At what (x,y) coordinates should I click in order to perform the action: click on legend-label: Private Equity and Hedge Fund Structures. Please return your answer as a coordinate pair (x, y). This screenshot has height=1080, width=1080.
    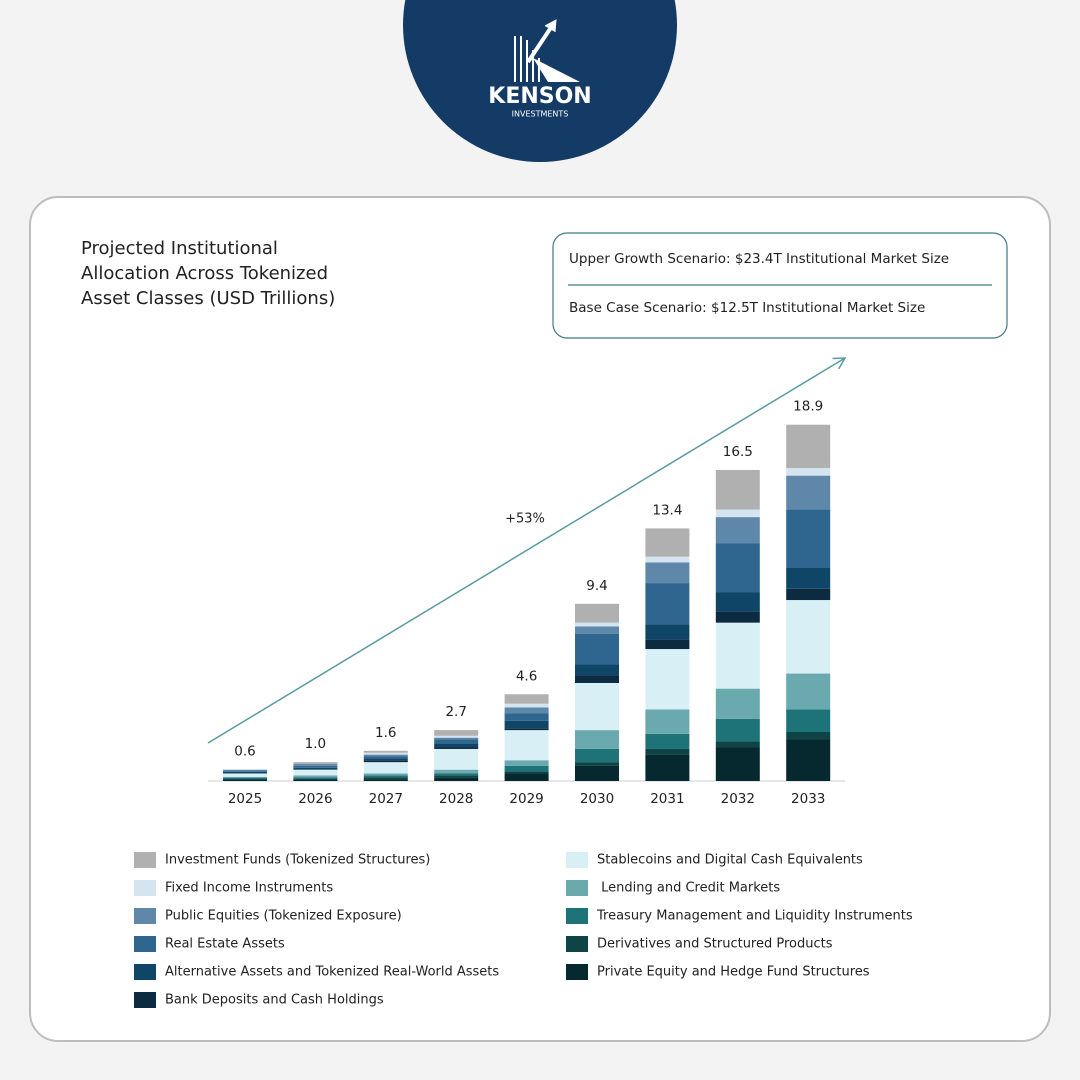
    Looking at the image, I should click on (733, 972).